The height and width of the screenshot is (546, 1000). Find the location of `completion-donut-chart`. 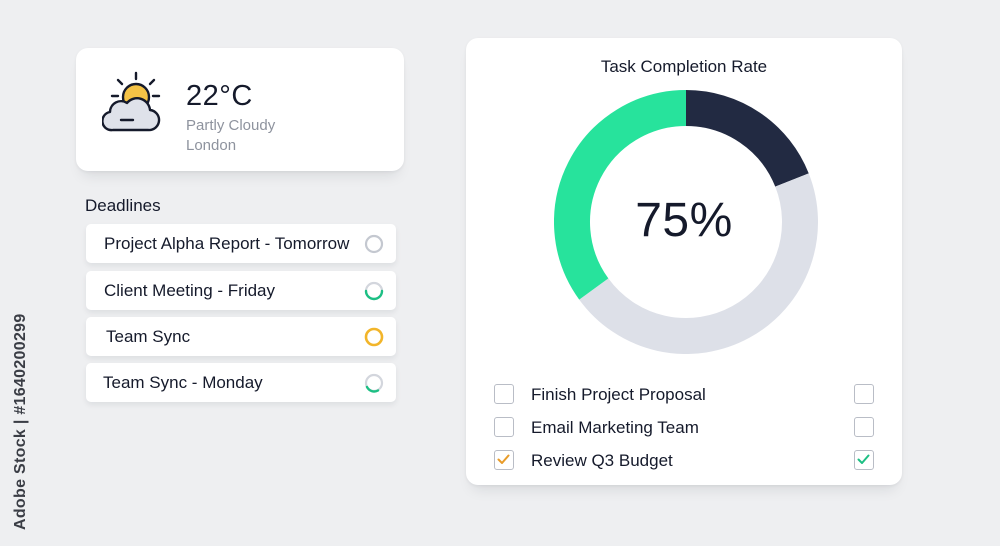

completion-donut-chart is located at coordinates (686, 222).